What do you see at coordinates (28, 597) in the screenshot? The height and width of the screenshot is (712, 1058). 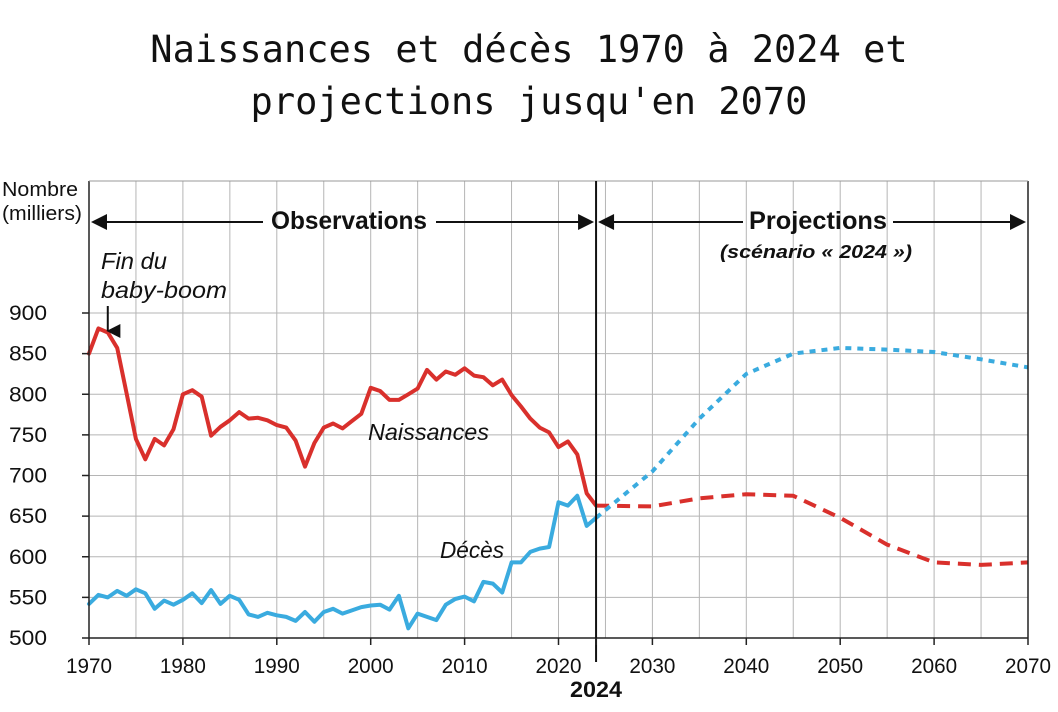 I see `y-tick-label-550: 550` at bounding box center [28, 597].